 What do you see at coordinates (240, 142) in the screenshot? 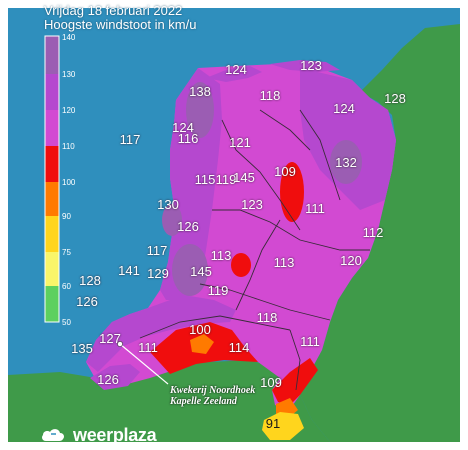
I see `station-value: 121` at bounding box center [240, 142].